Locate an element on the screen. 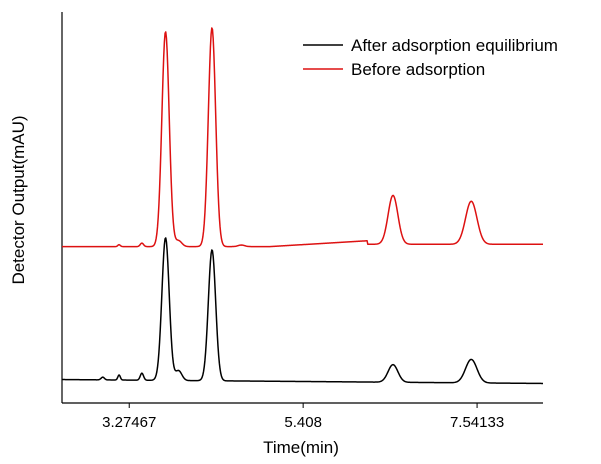  x-tick-label: 5.408 is located at coordinates (303, 422).